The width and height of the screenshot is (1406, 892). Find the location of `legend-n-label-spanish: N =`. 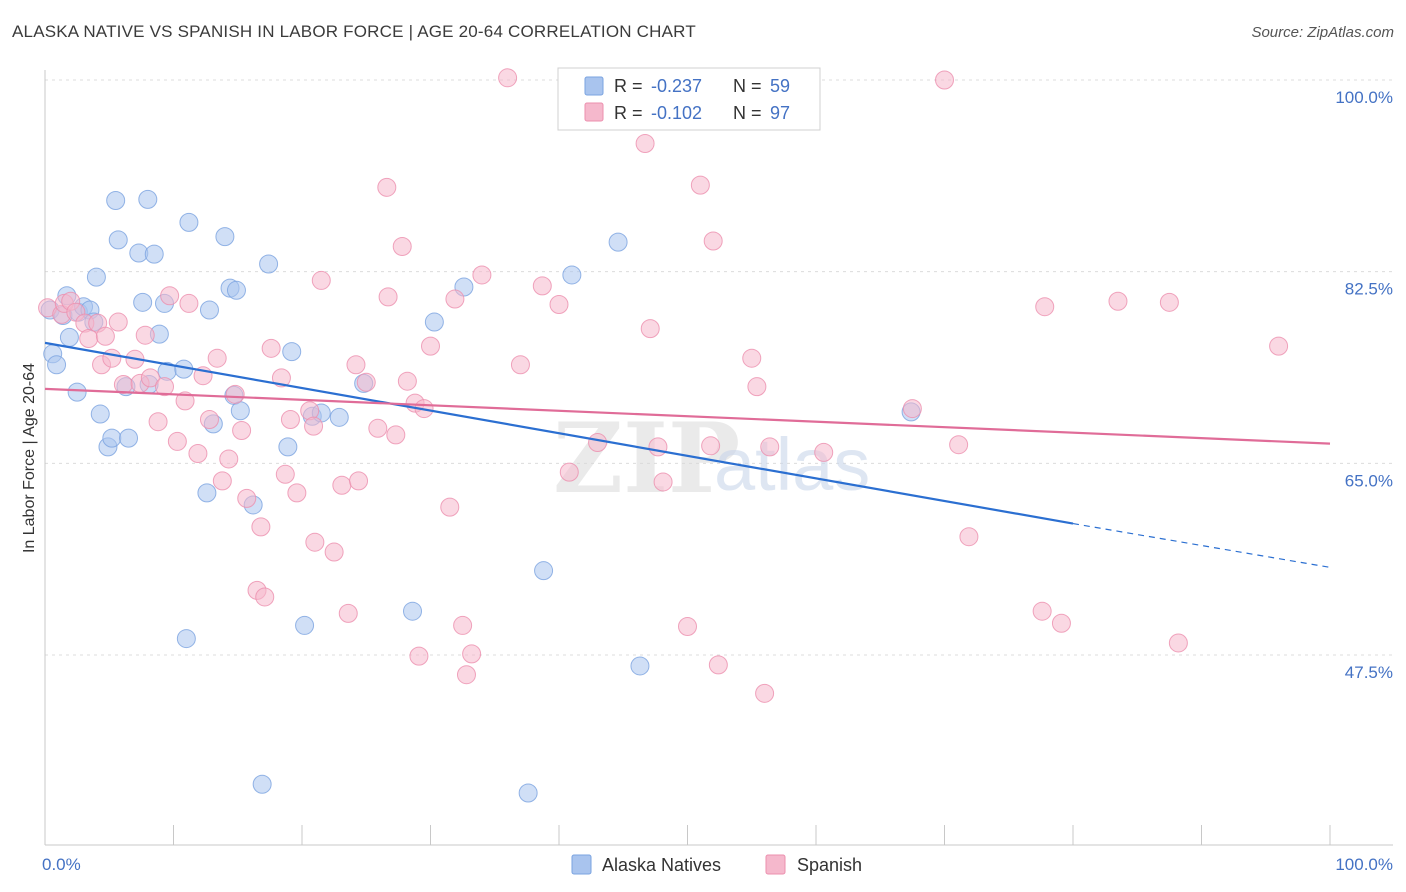

legend-n-label-spanish: N = is located at coordinates (747, 113).